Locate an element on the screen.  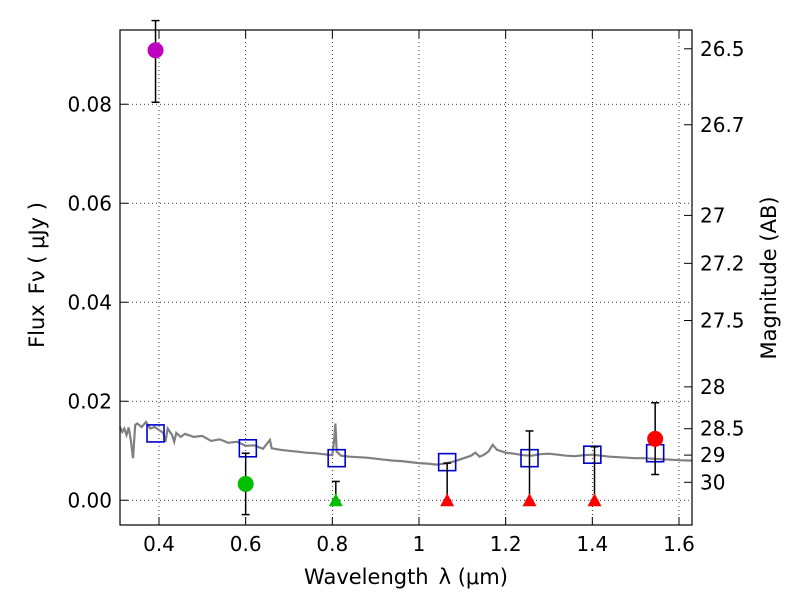
y-axis-title: FluxFν ( μJy ) is located at coordinates (37, 275).